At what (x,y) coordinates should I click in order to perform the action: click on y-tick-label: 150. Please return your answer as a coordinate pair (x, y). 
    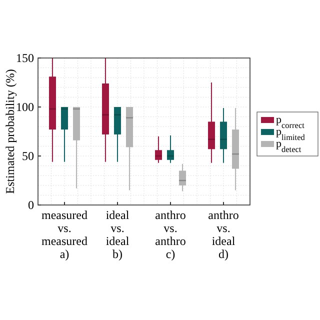
    Looking at the image, I should click on (25, 58).